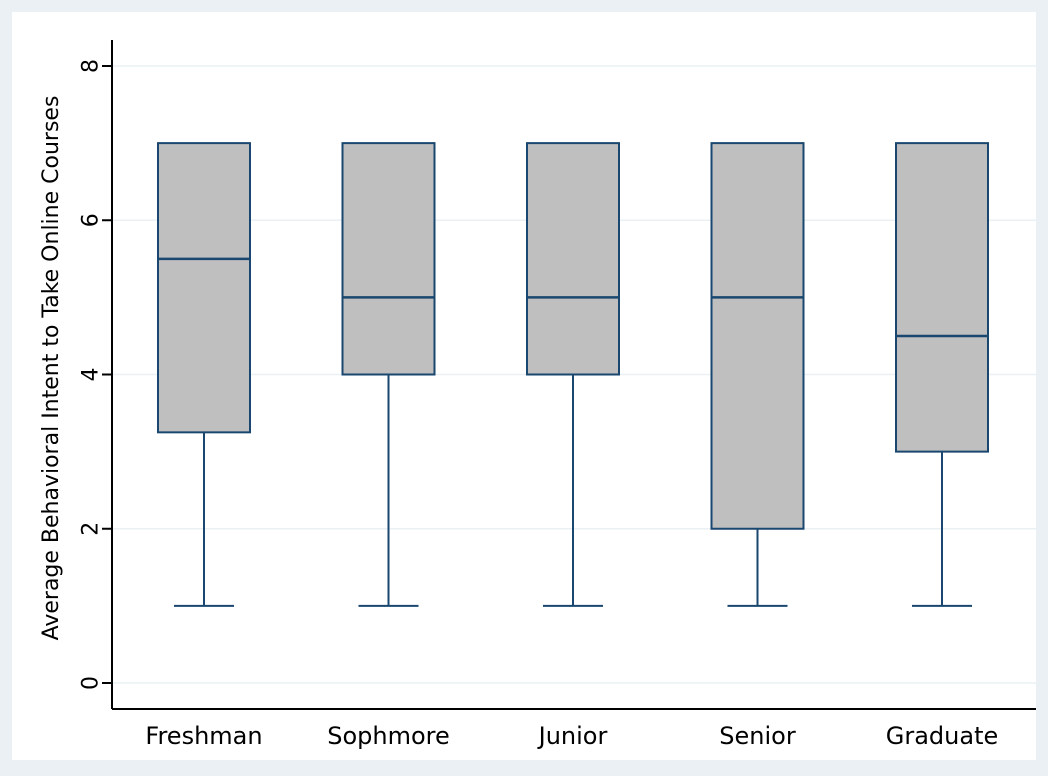 This screenshot has width=1048, height=776. What do you see at coordinates (91, 683) in the screenshot?
I see `y-tick-label: 0` at bounding box center [91, 683].